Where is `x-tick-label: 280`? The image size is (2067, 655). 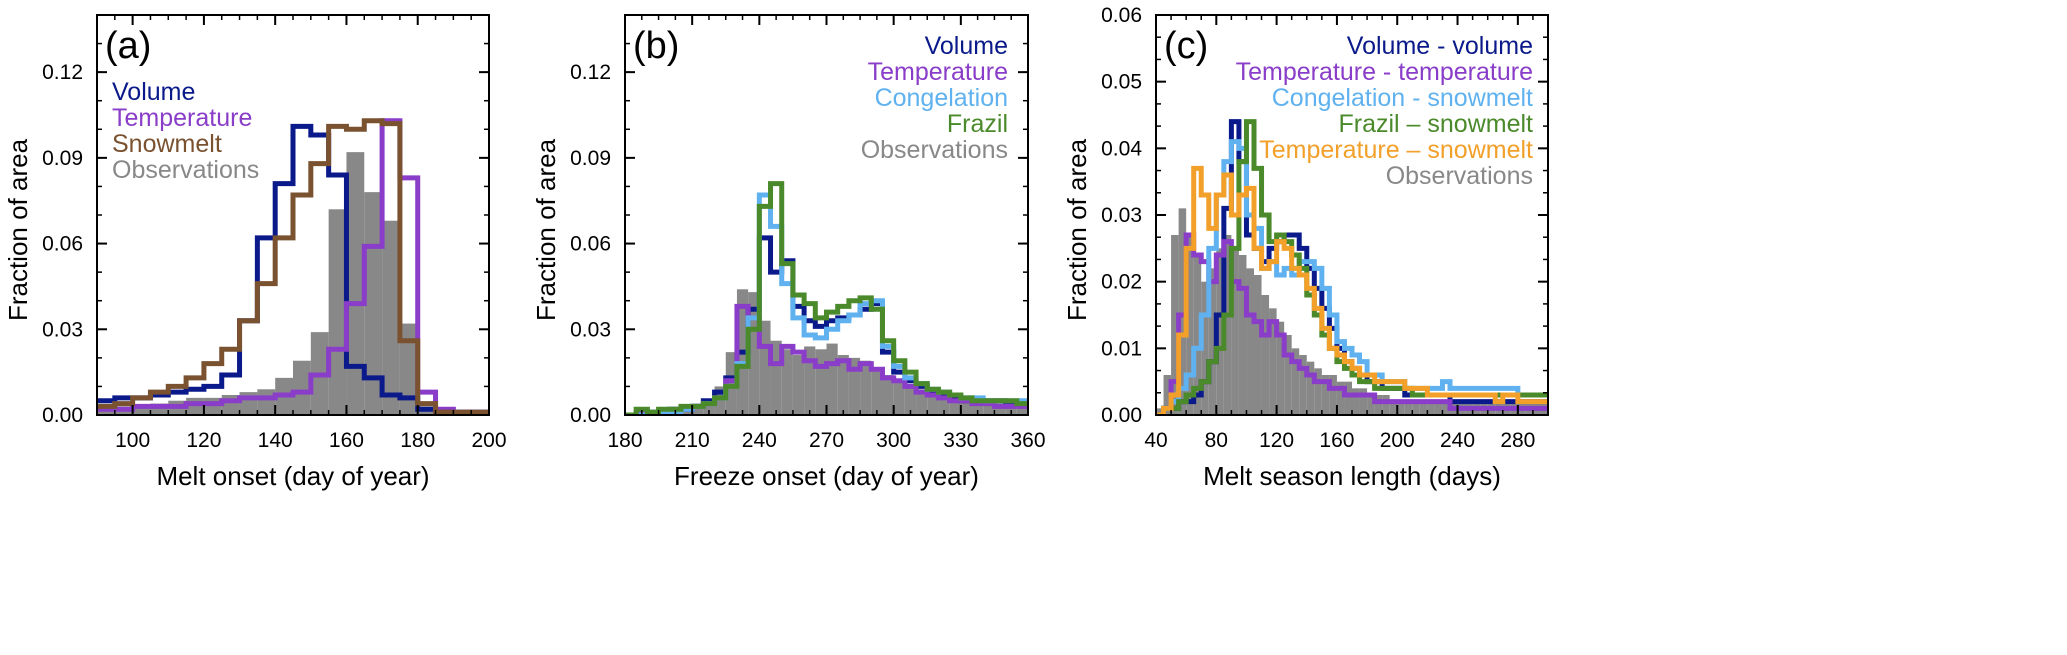 x-tick-label: 280 is located at coordinates (1517, 440).